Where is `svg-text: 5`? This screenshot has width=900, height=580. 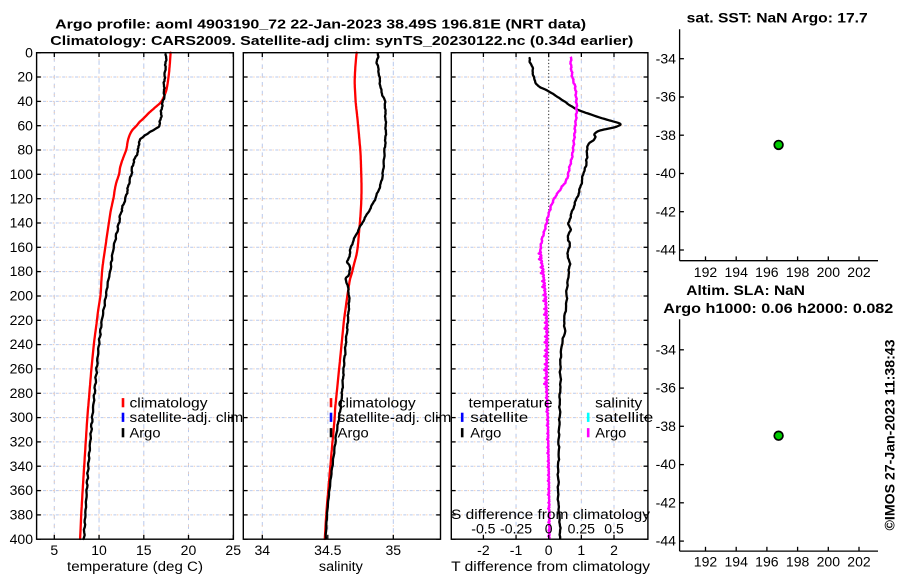
svg-text: 5 is located at coordinates (54, 550).